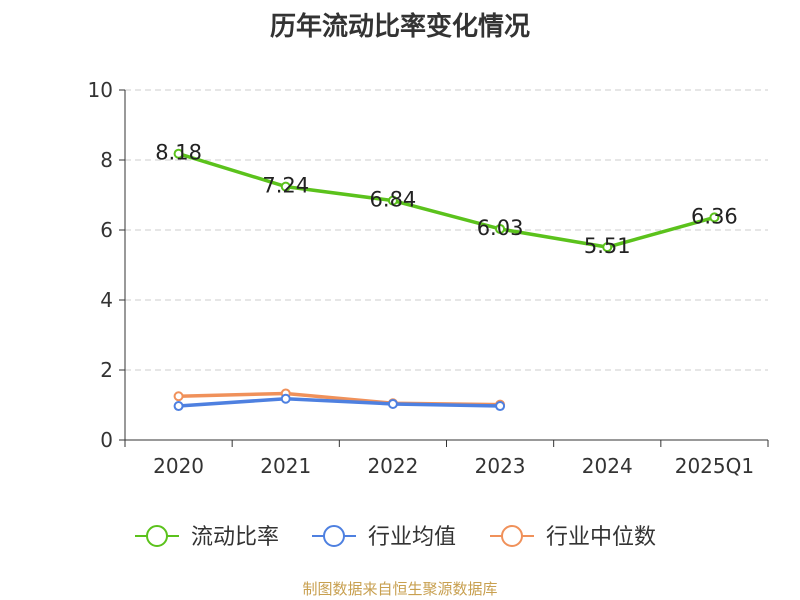  What do you see at coordinates (400, 589) in the screenshot?
I see `source-note: 制图数据来自恒生聚源数据库` at bounding box center [400, 589].